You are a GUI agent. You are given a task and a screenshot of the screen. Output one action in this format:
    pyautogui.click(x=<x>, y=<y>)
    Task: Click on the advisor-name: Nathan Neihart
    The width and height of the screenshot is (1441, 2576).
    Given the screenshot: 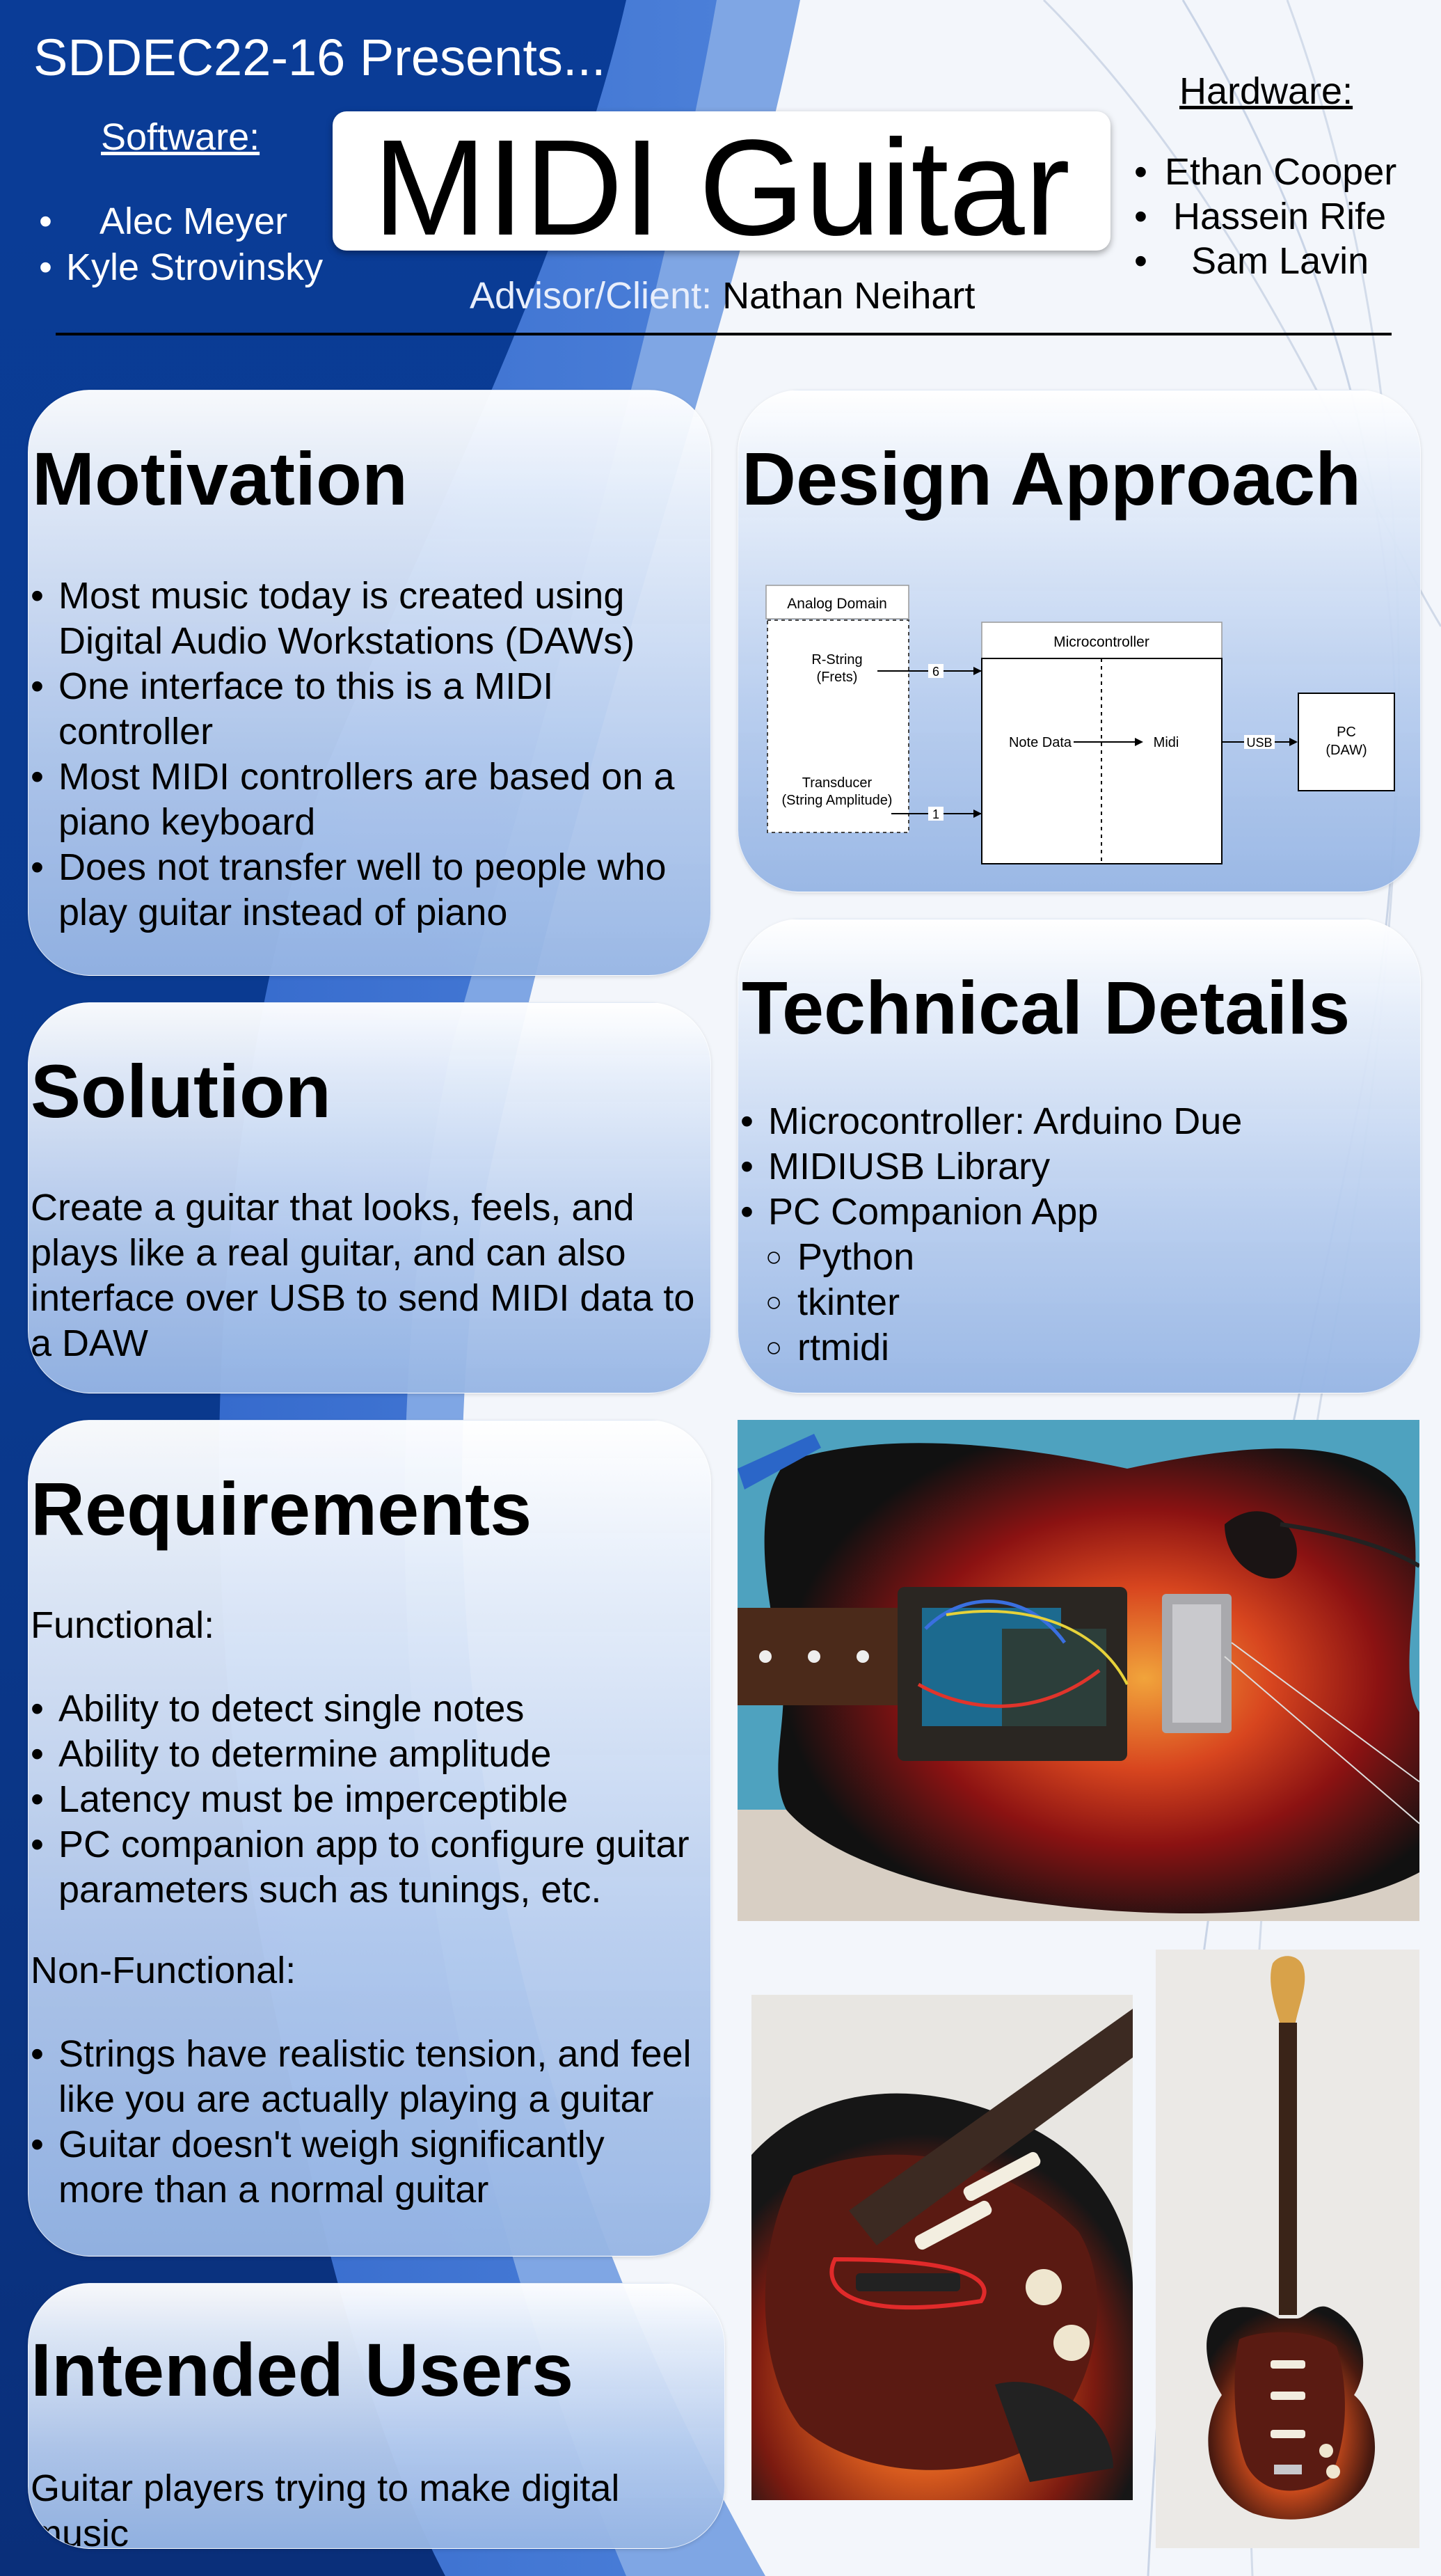 What is the action you would take?
    pyautogui.click(x=849, y=296)
    